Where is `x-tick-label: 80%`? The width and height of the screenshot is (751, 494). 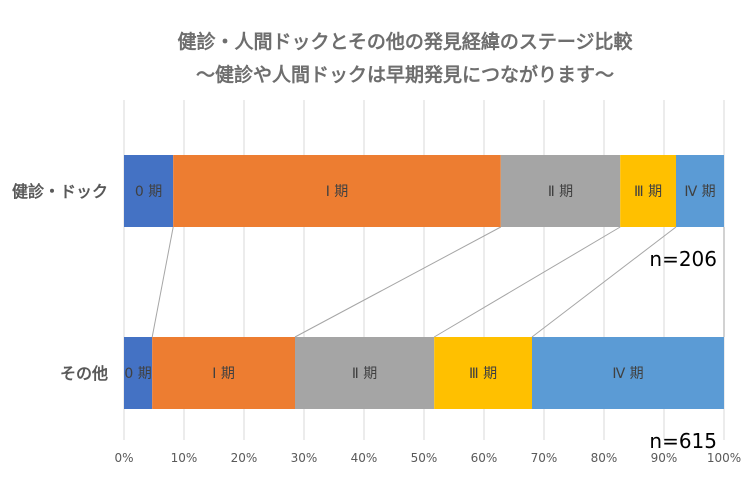 x-tick-label: 80% is located at coordinates (604, 458).